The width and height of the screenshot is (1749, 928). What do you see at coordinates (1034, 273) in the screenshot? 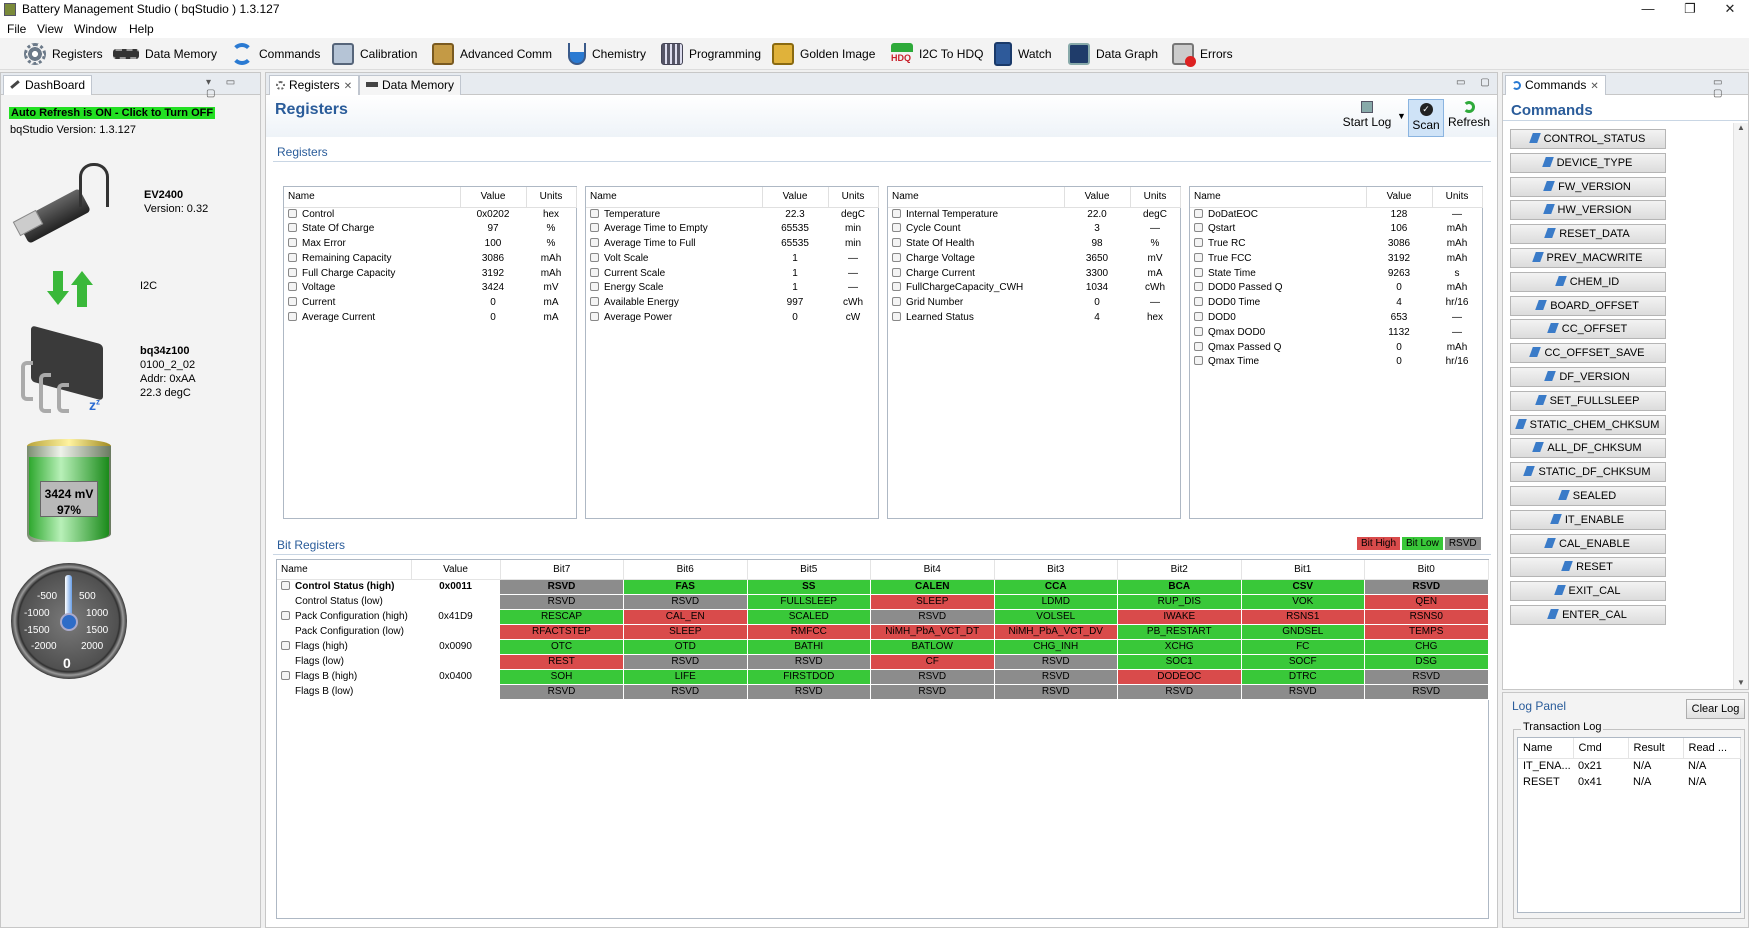
I see `register-row: Charge Current 3300 mA` at bounding box center [1034, 273].